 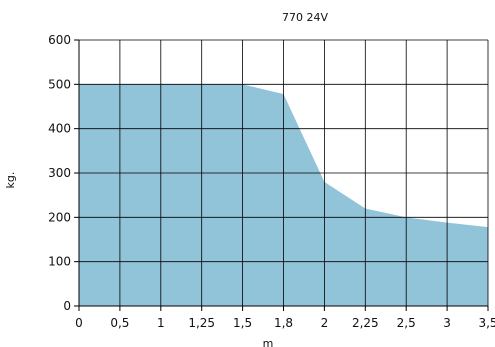 I want to click on x-tick-label: 3, so click(x=447, y=323).